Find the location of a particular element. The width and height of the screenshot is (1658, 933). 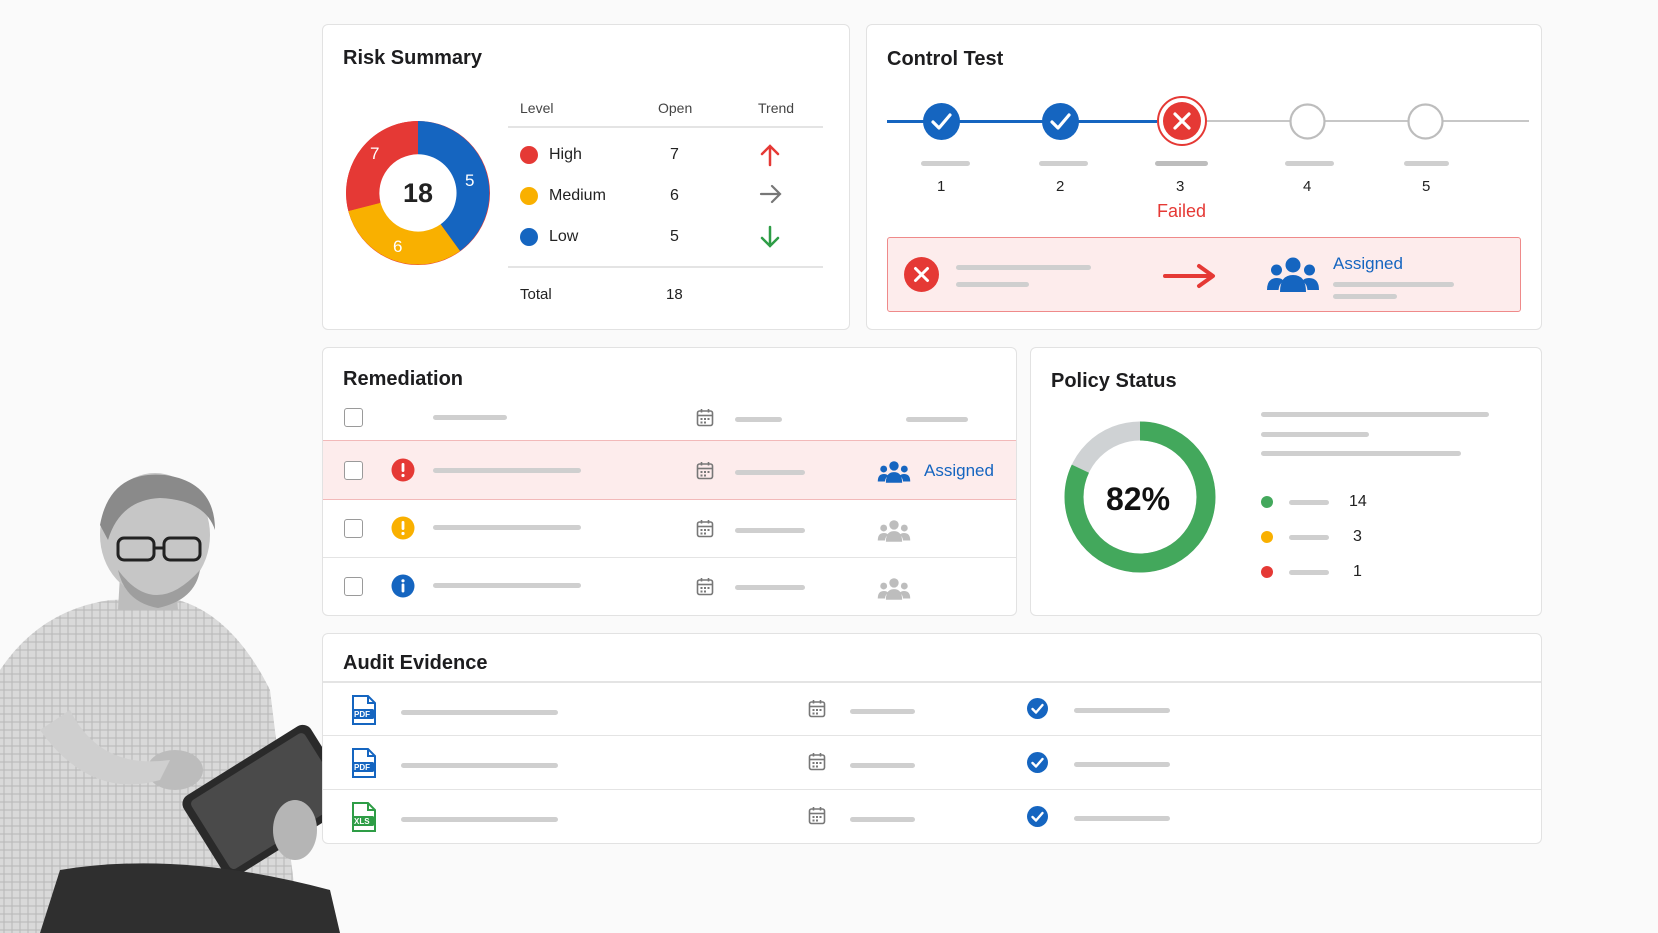

donut-slice-low is located at coordinates (454, 186).